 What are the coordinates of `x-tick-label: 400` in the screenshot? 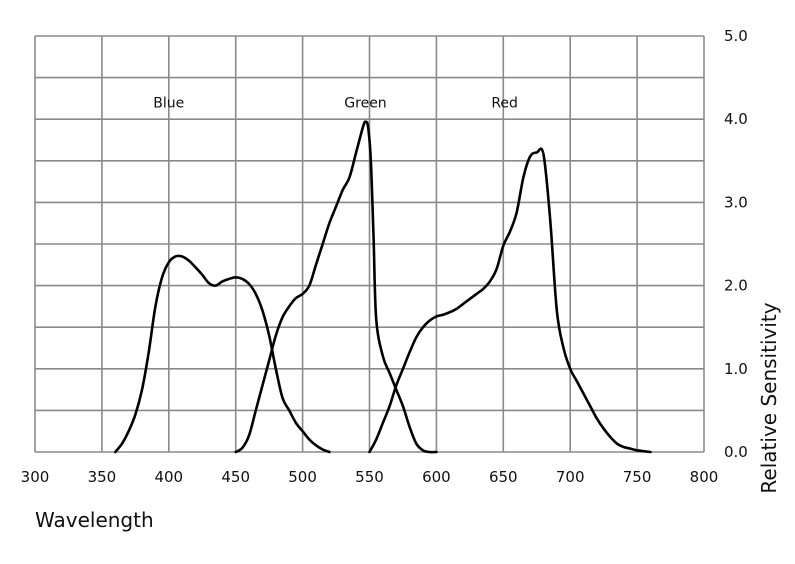 It's located at (168, 477).